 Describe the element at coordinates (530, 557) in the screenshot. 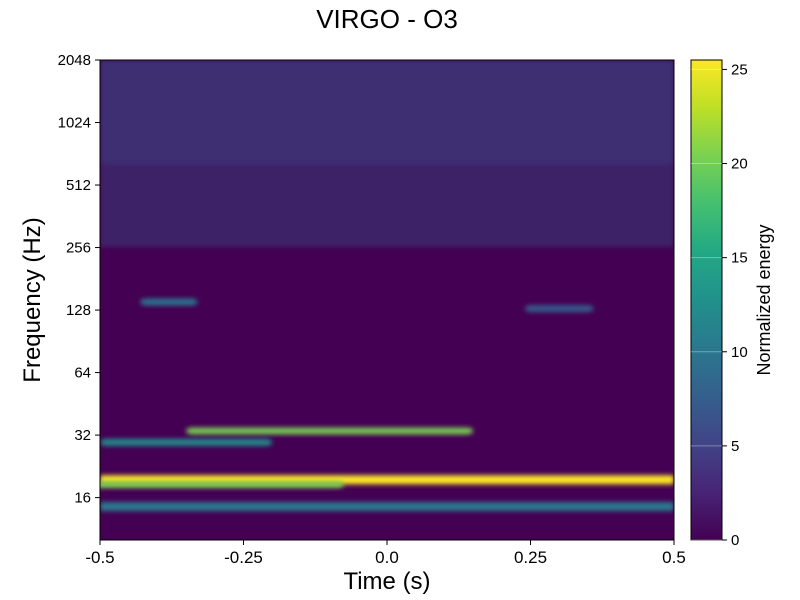

I see `x-tick-label: 0.25` at that location.